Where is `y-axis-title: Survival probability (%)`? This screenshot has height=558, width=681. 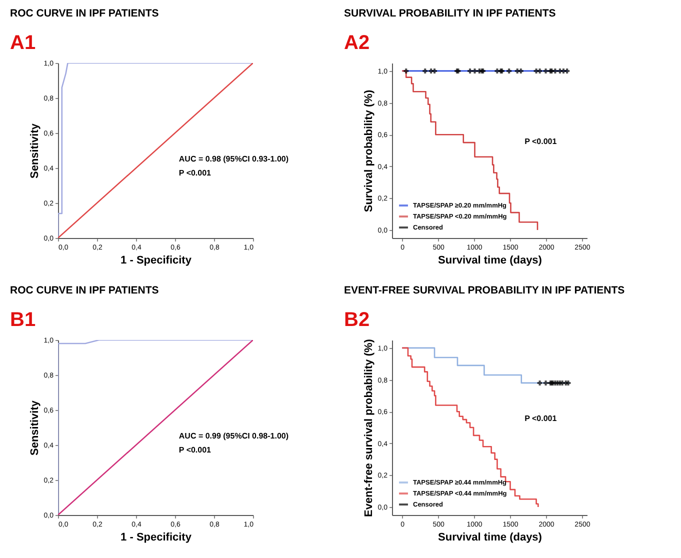
y-axis-title: Survival probability (%) is located at coordinates (368, 151).